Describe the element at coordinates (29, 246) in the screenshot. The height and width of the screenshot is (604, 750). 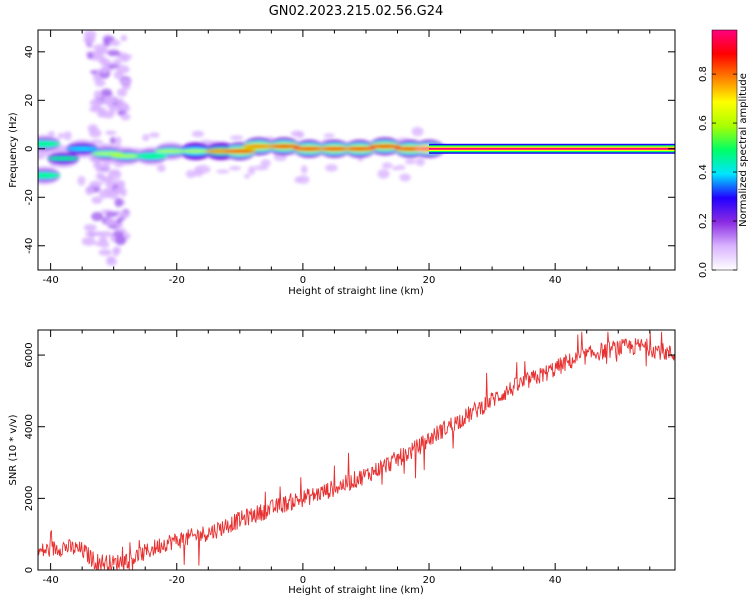
I see `heatmap-y-tick-label: -40` at that location.